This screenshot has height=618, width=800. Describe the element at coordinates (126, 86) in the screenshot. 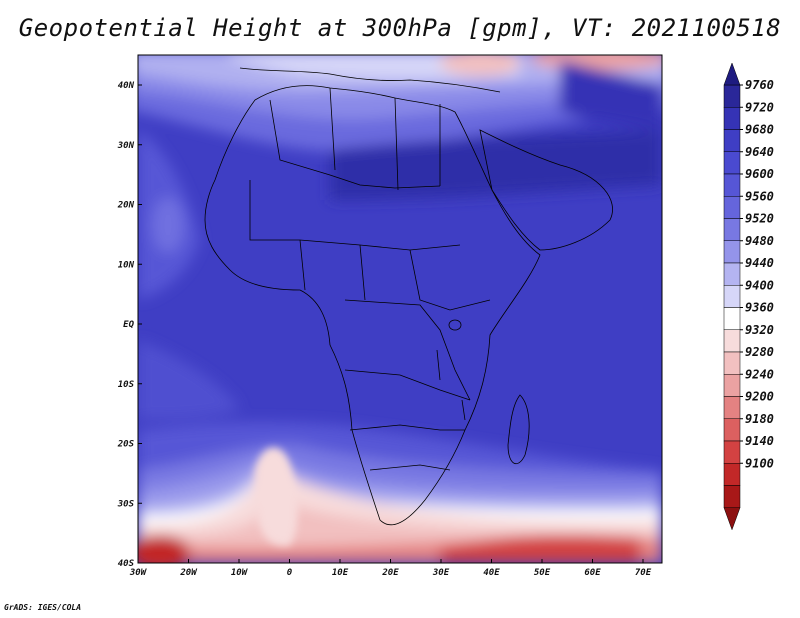

I see `lat-label: 40N` at that location.